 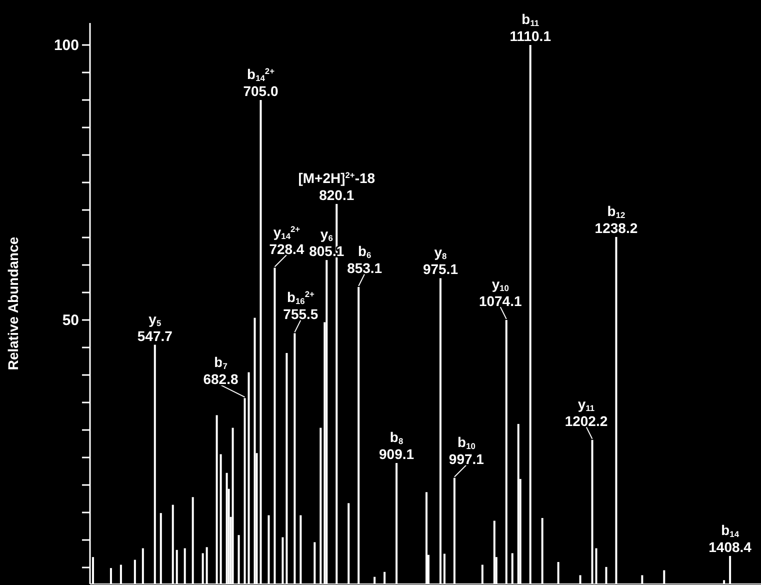 What do you see at coordinates (440, 261) in the screenshot?
I see `data-label: y$_{8}$ 975.1` at bounding box center [440, 261].